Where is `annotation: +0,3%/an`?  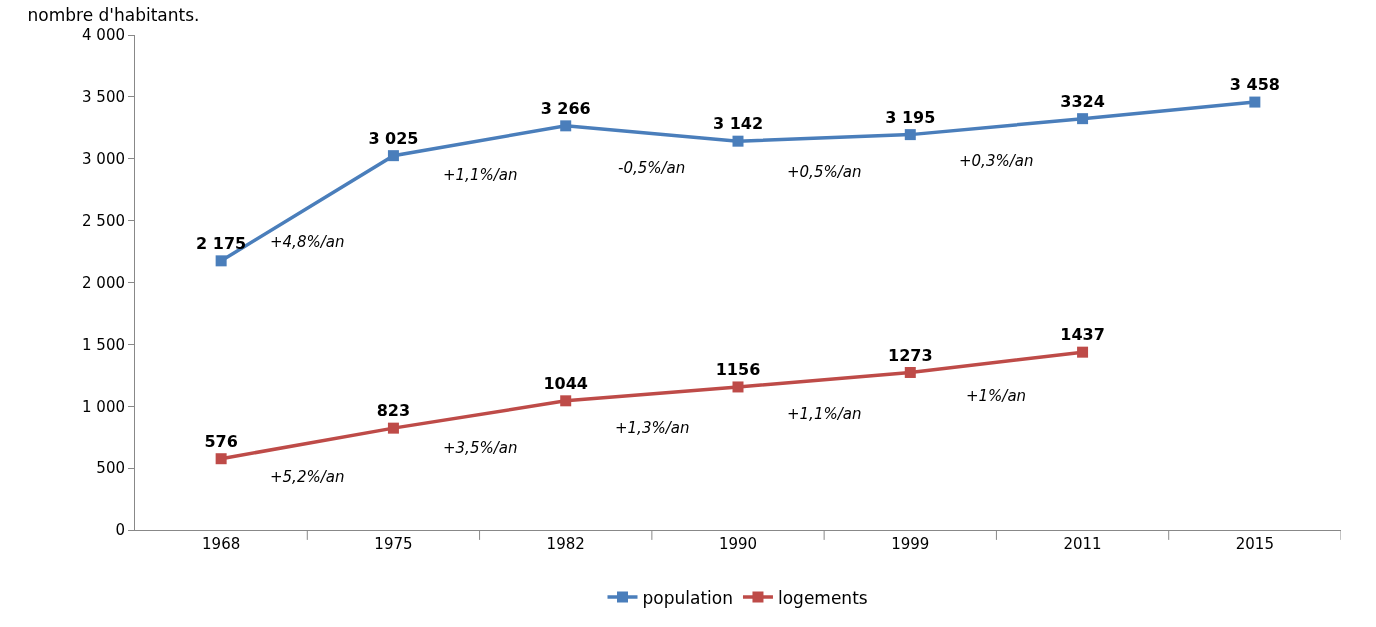
annotation: +0,3%/an is located at coordinates (996, 161).